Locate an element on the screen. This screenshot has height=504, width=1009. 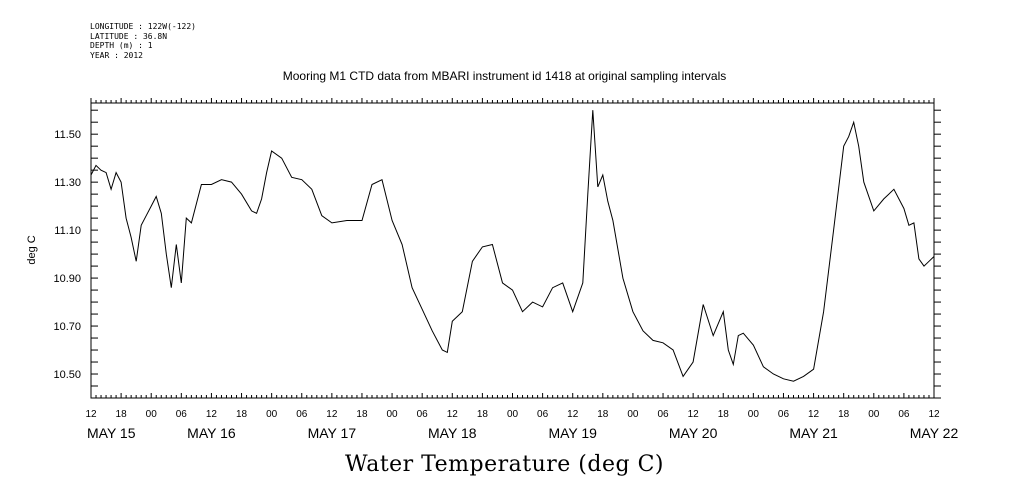
y-tick-label: 11.50 is located at coordinates (67, 135).